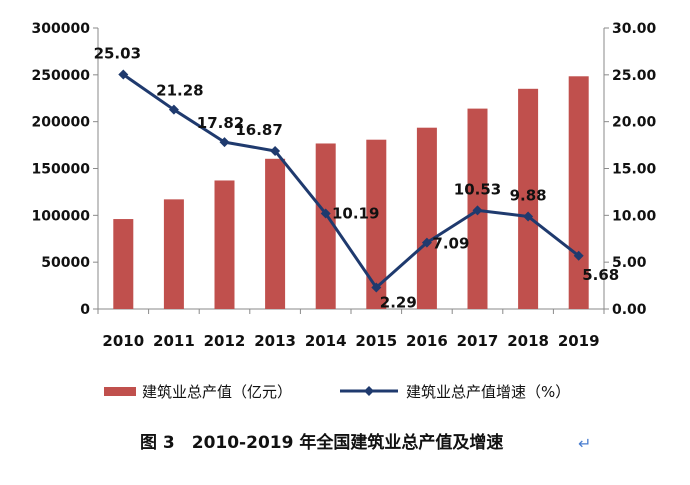  Describe the element at coordinates (179, 91) in the screenshot. I see `growth-data-label: 21.28` at that location.